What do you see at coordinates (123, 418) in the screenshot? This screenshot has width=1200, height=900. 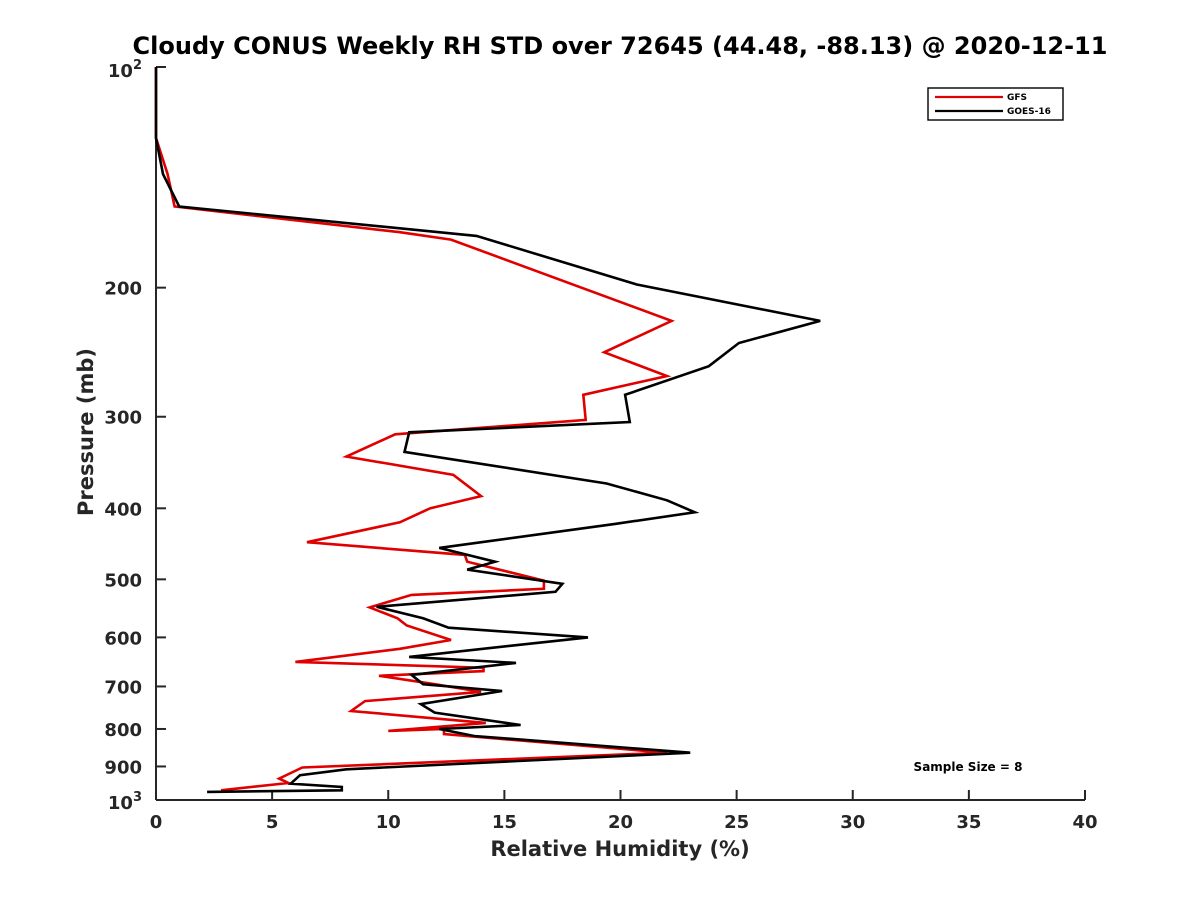 I see `y-tick-label: 300` at bounding box center [123, 418].